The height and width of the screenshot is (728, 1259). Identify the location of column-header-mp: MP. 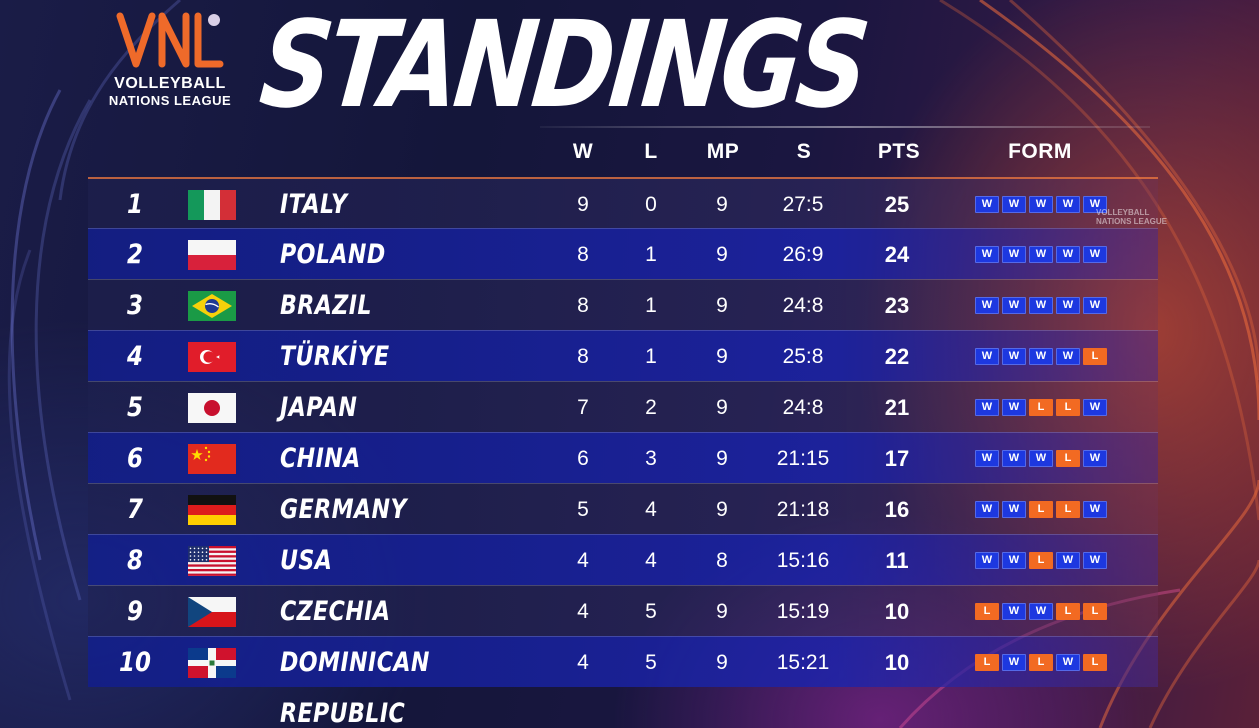
(723, 151).